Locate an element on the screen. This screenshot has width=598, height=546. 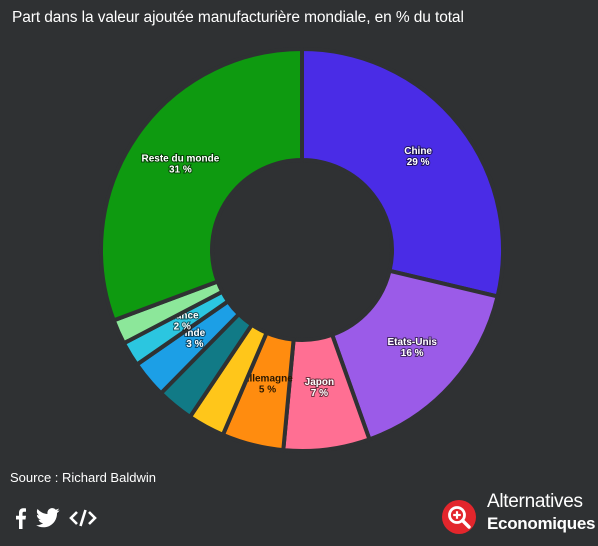
facebook-icon is located at coordinates (20, 518).